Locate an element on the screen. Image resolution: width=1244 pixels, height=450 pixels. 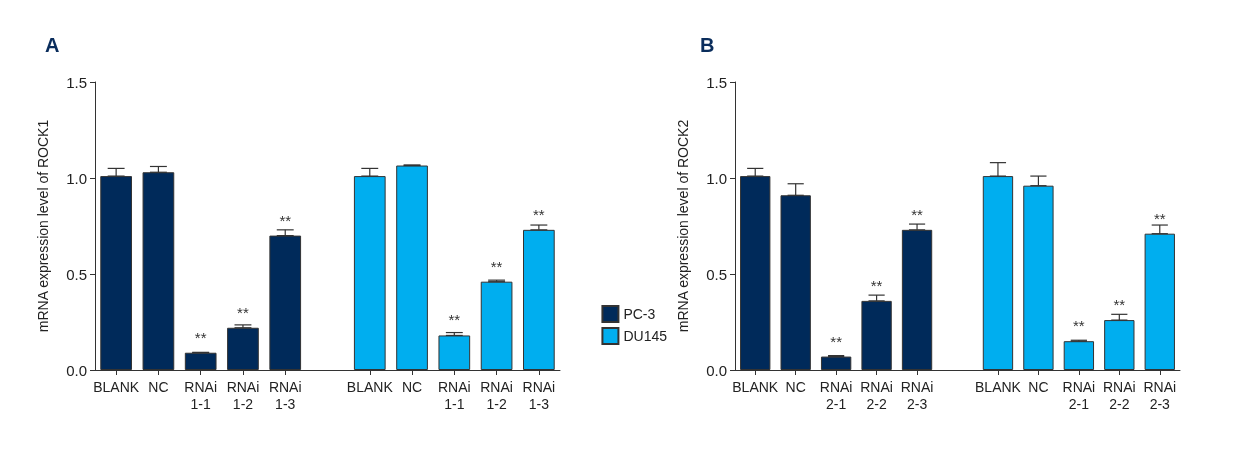
y-axis-title: mRNA expression level of ROCK1 is located at coordinates (43, 226).